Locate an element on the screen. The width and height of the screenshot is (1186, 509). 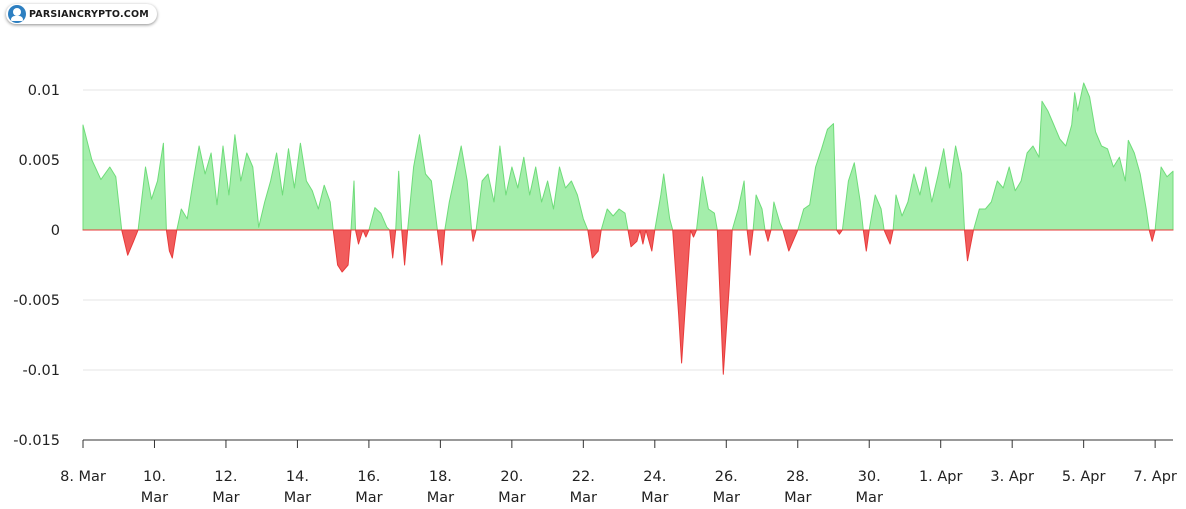
y-tick-label: -0.01 is located at coordinates (41, 371).